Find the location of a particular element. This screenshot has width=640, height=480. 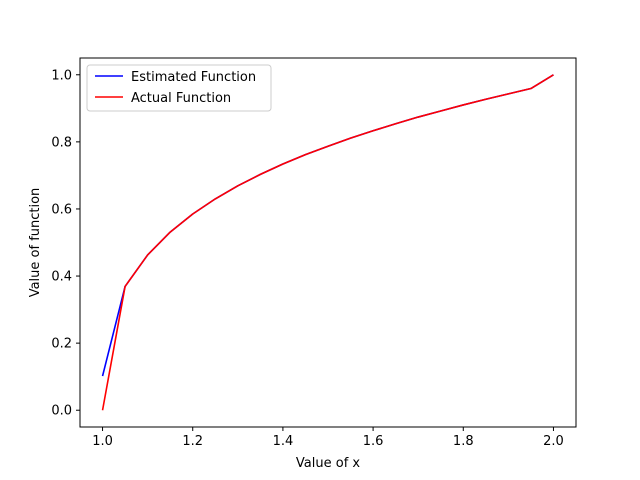

y-tick-label: 0.4 is located at coordinates (61, 277).